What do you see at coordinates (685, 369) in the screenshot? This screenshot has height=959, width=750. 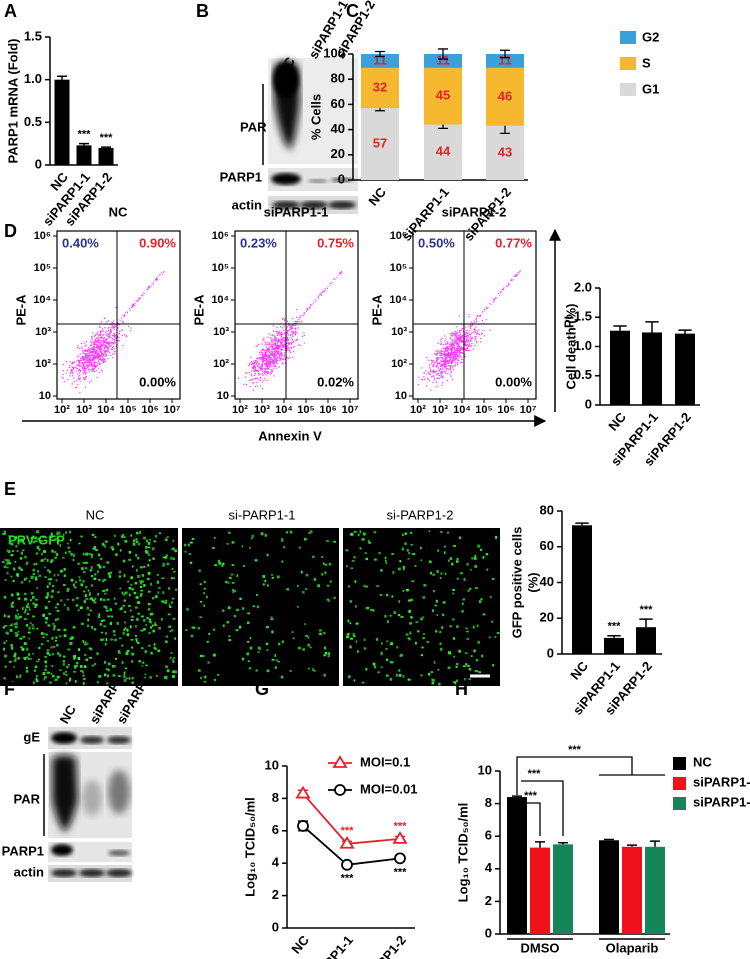 I see `bar` at bounding box center [685, 369].